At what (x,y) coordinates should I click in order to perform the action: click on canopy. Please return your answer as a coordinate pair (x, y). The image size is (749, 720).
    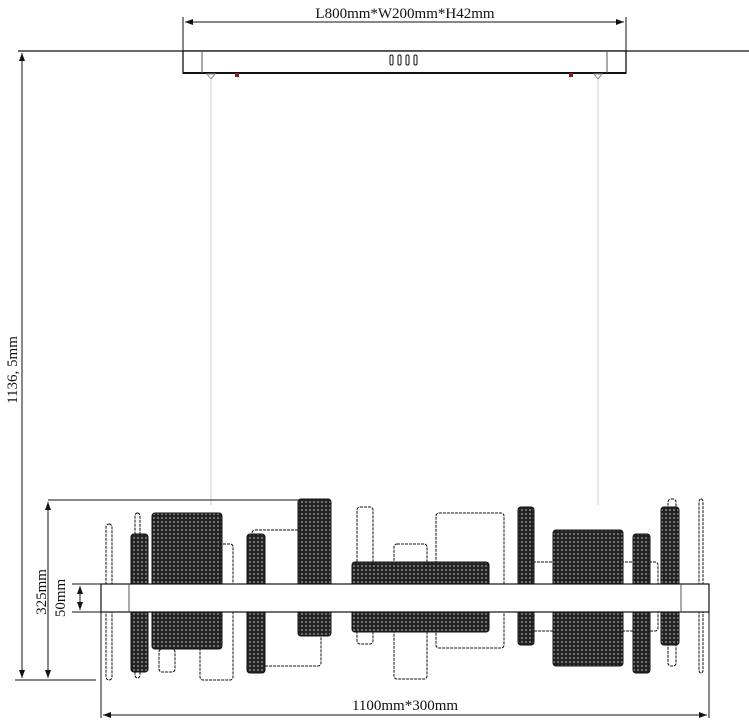
    Looking at the image, I should click on (383, 65).